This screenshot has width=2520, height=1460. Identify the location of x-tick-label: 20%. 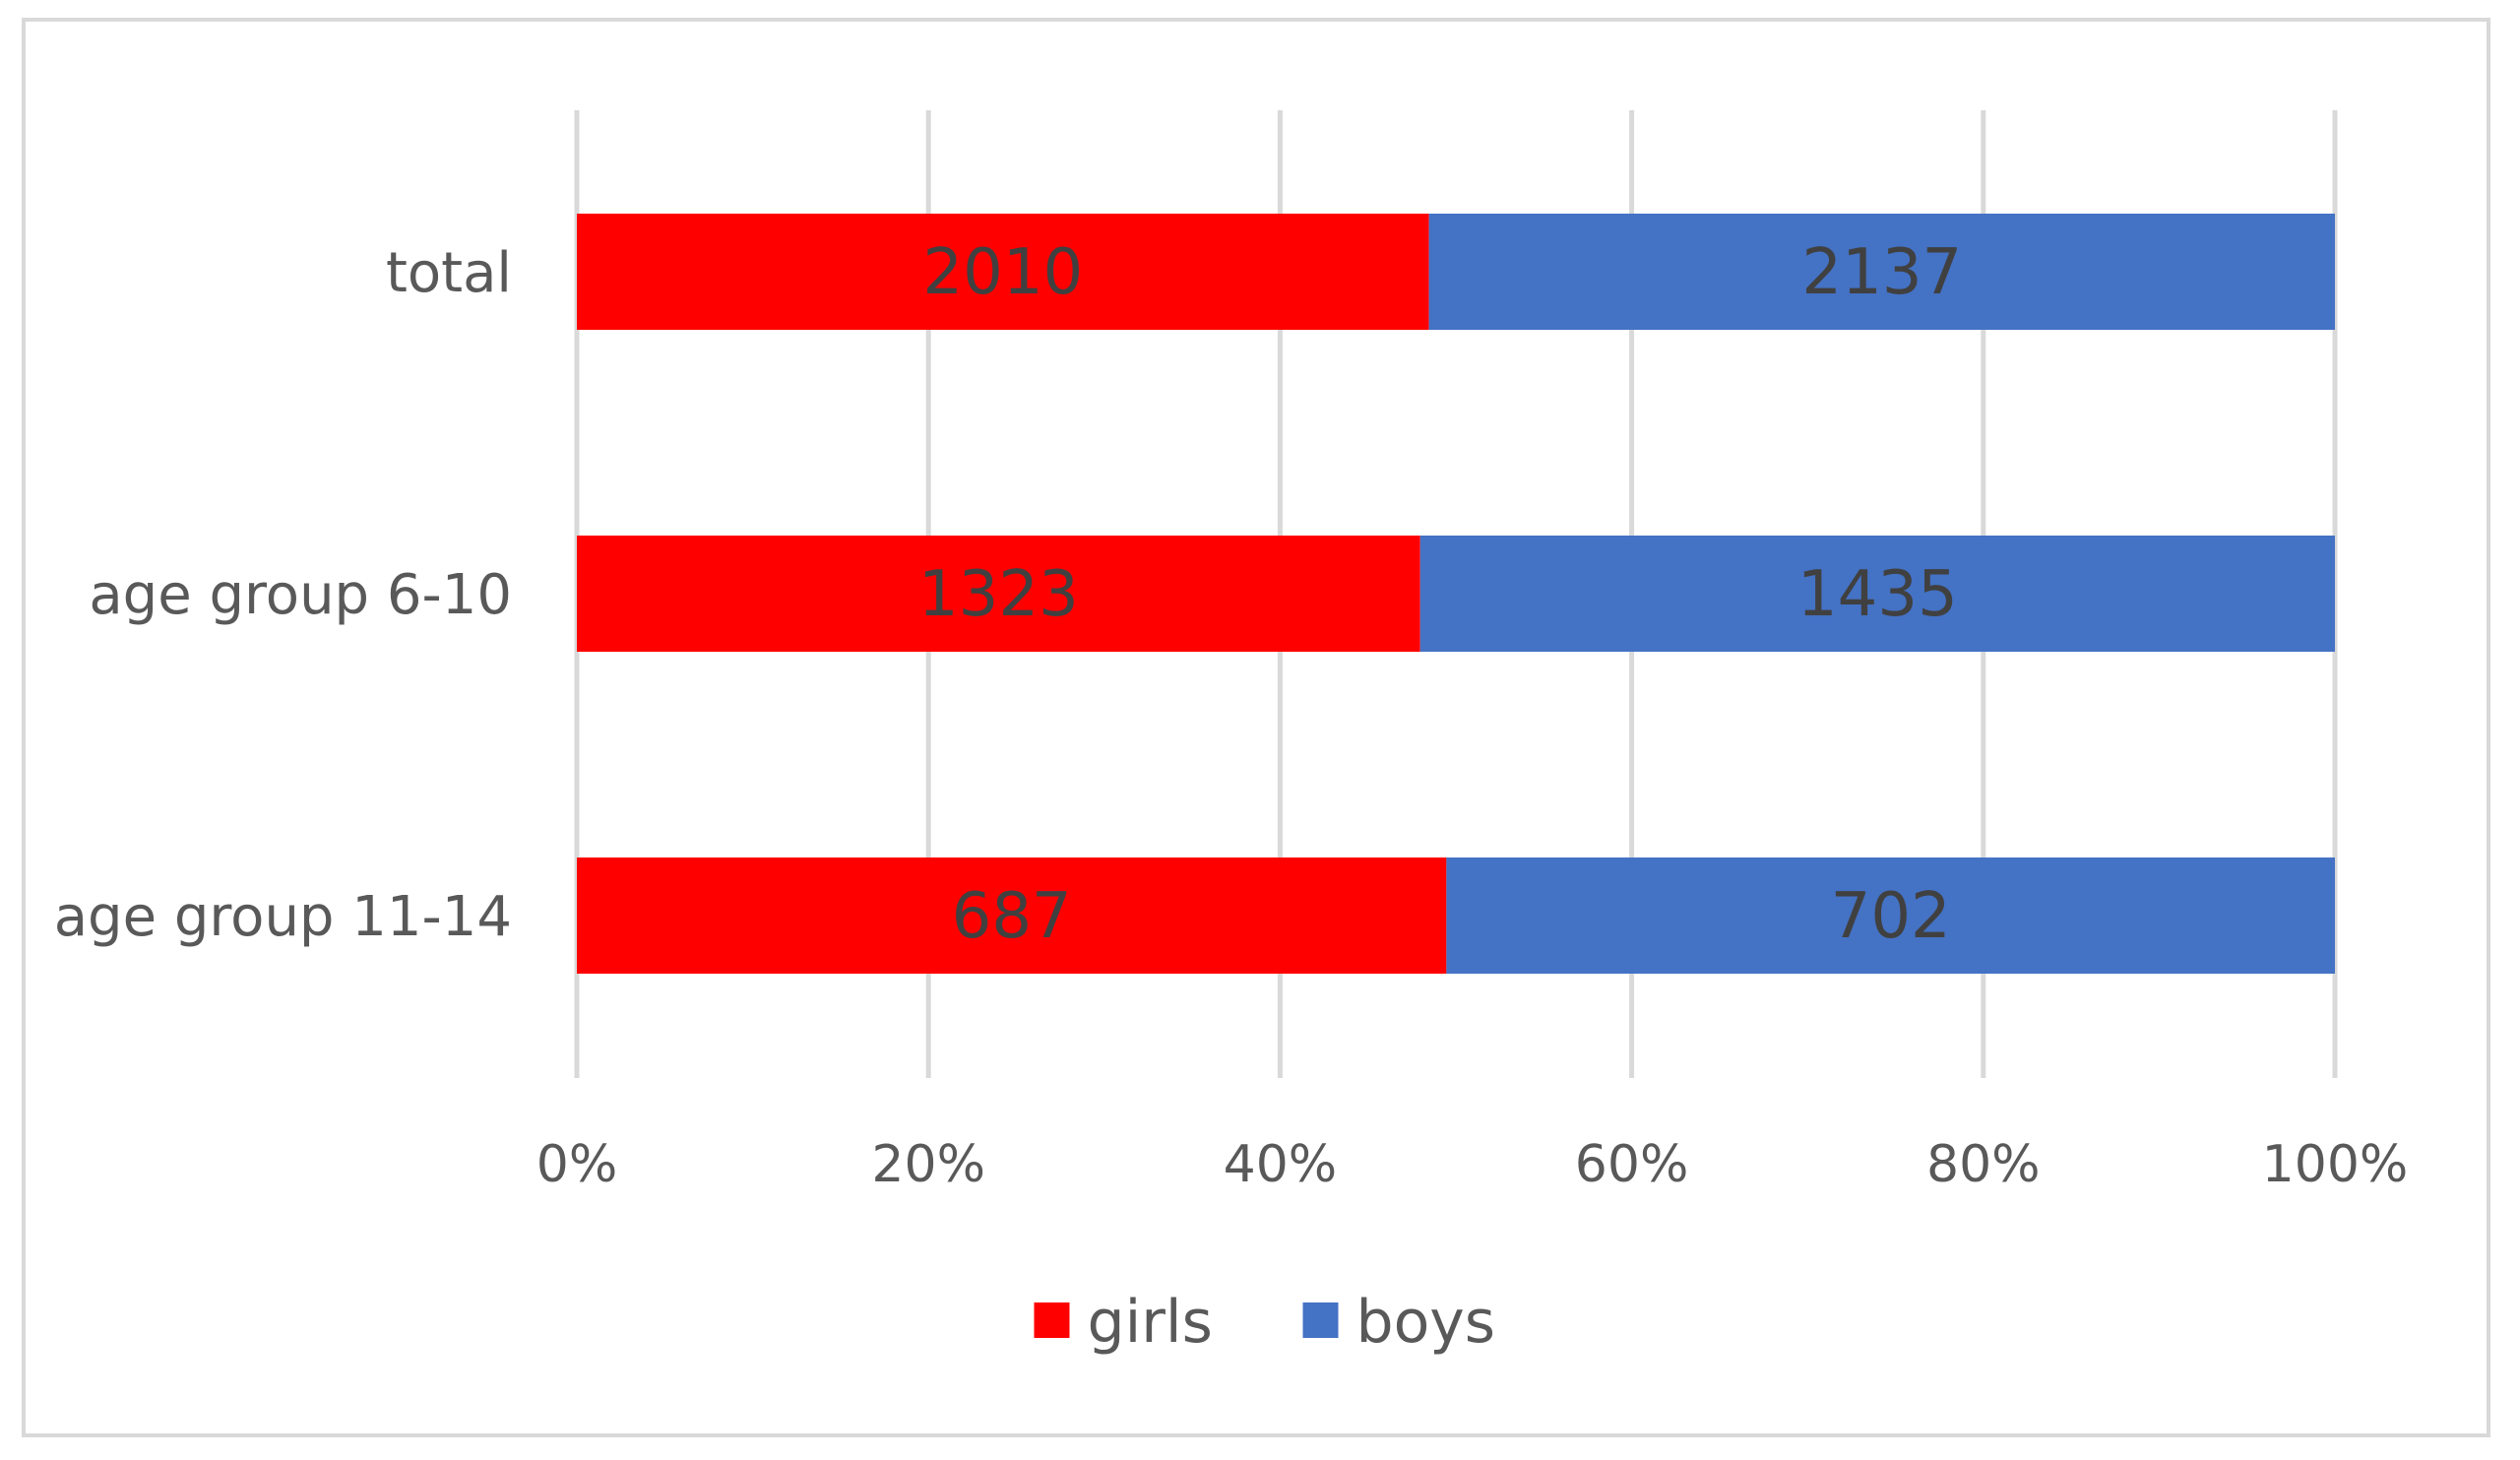
(928, 1164).